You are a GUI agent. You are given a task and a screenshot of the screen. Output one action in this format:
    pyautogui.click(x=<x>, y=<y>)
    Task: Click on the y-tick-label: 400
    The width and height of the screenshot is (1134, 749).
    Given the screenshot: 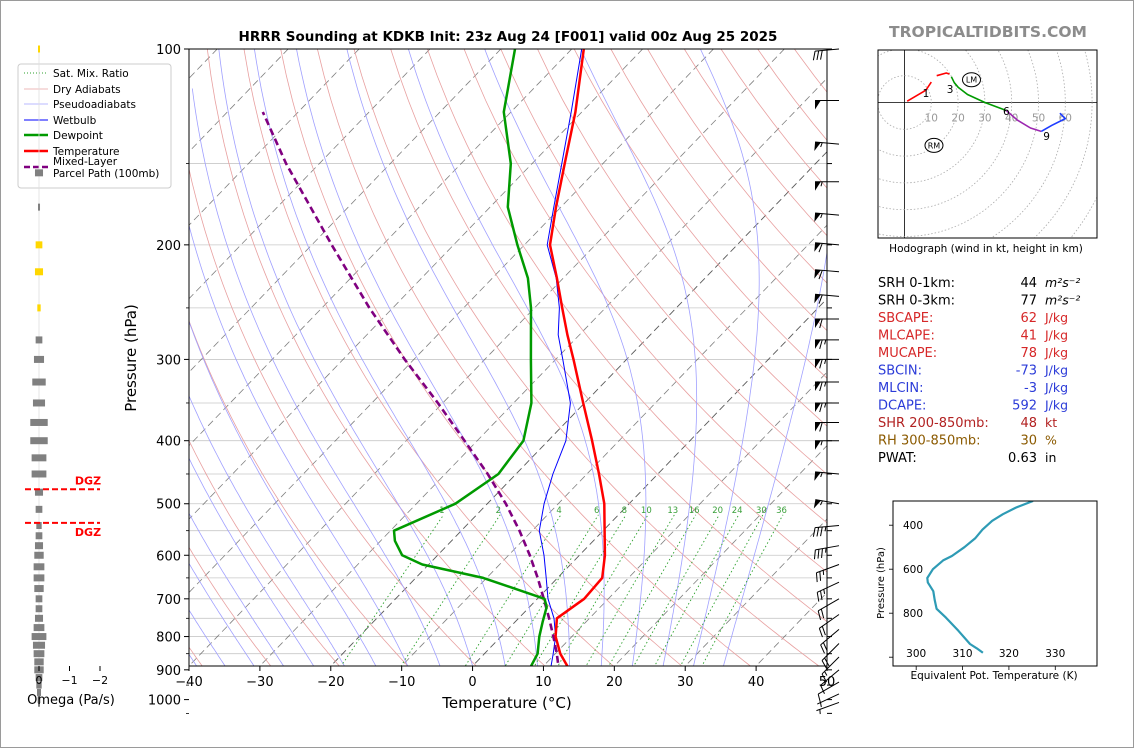 What is the action you would take?
    pyautogui.click(x=168, y=442)
    